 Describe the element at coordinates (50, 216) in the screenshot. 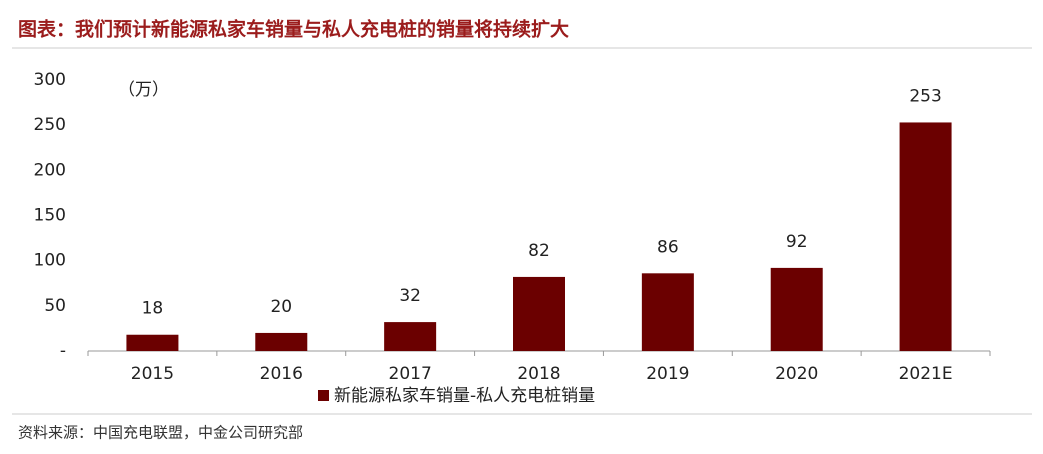

I see `y-tick-label: 150` at that location.